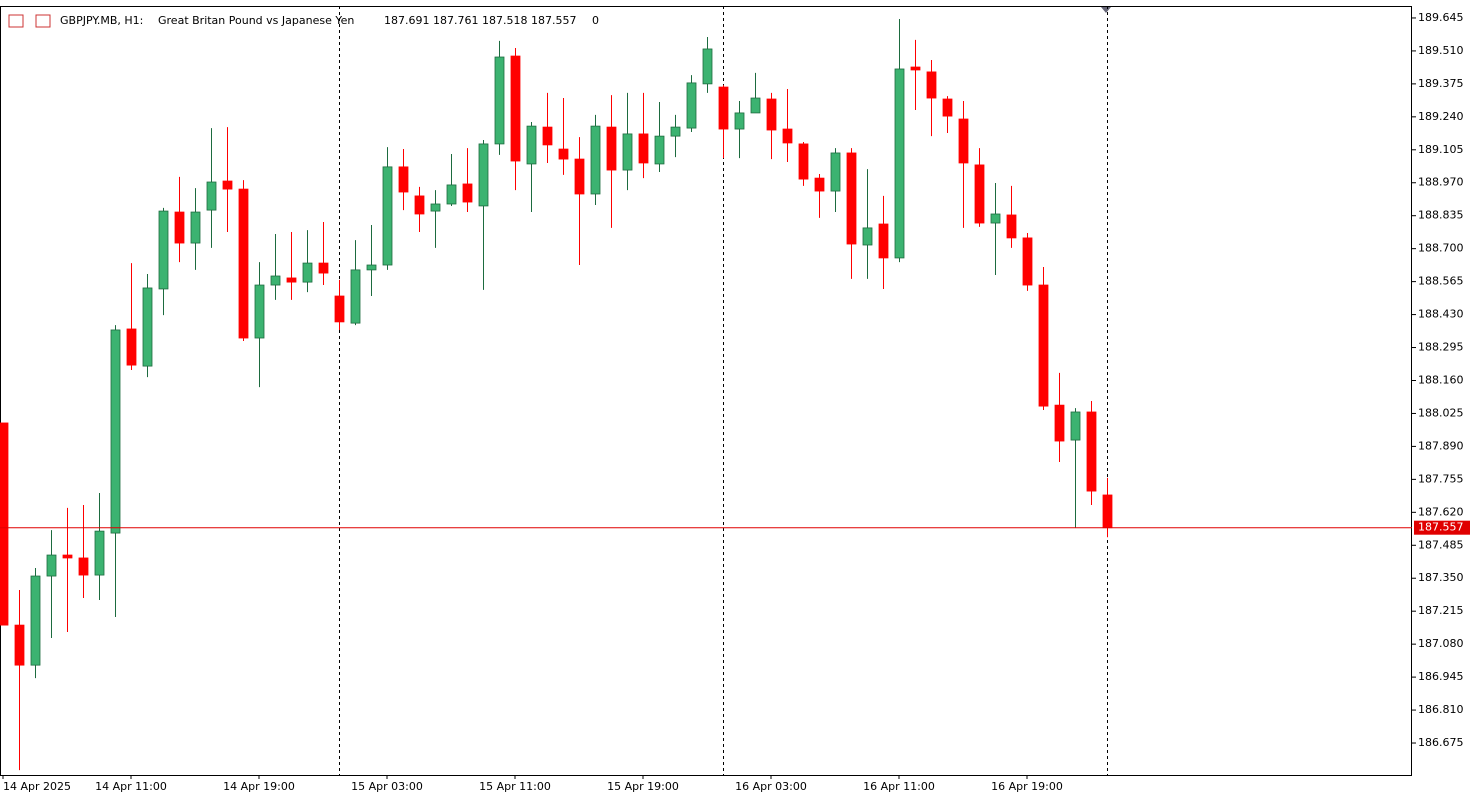 Image resolution: width=1484 pixels, height=798 pixels. Describe the element at coordinates (29, 21) in the screenshot. I see `header-icons` at that location.